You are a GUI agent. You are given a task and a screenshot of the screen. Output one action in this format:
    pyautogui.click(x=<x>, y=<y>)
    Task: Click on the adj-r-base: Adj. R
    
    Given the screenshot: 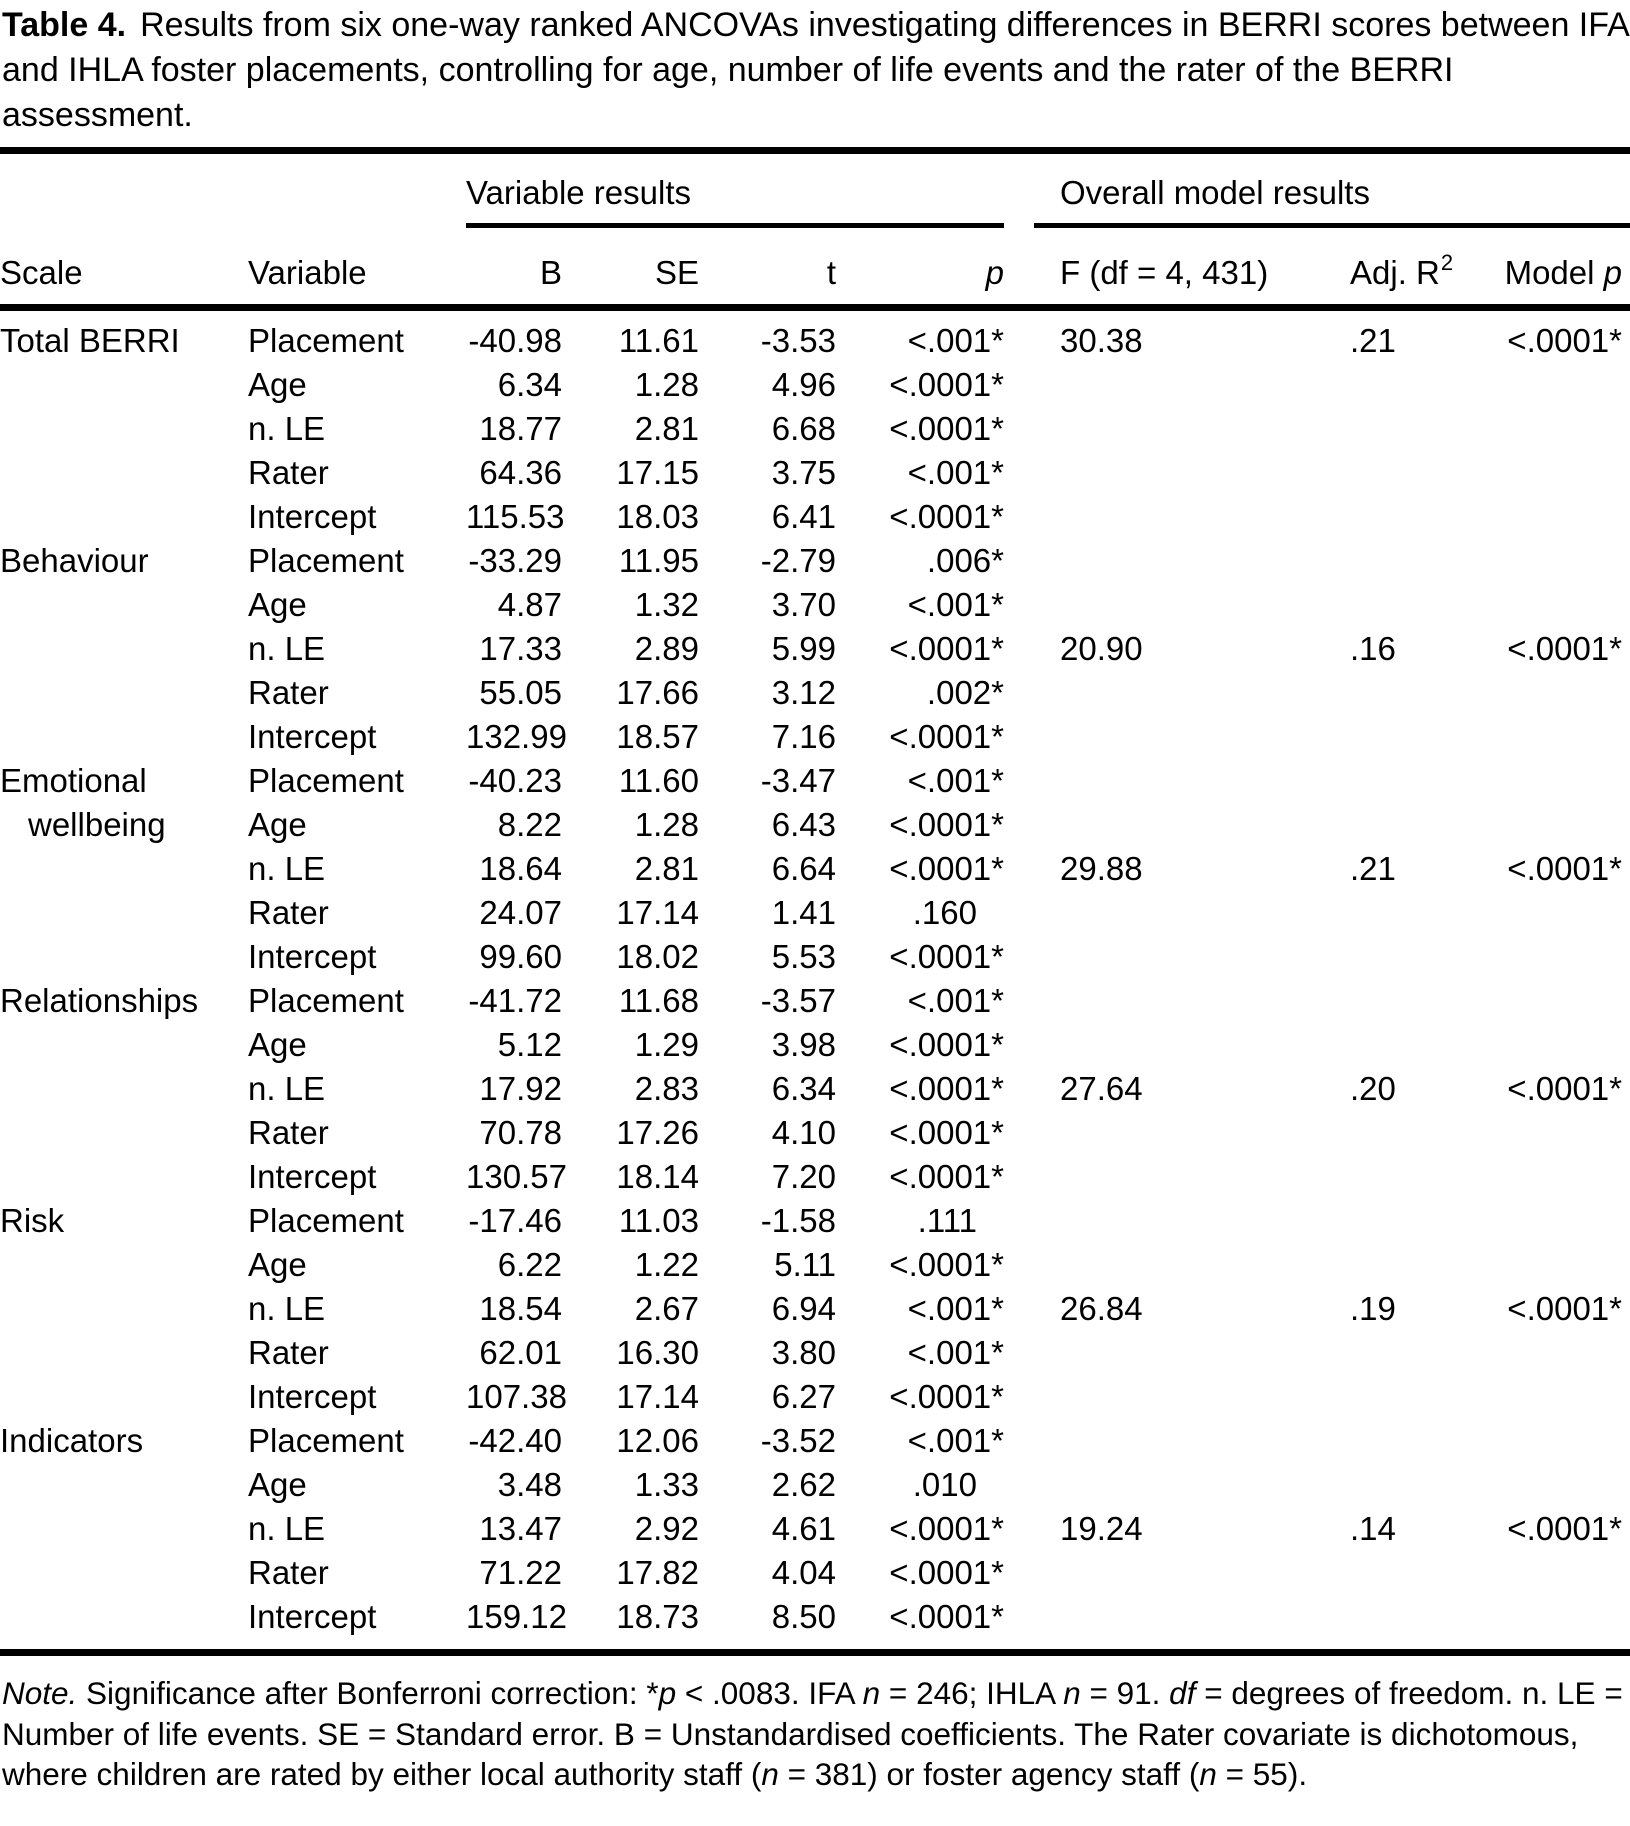 What is the action you would take?
    pyautogui.click(x=1395, y=272)
    